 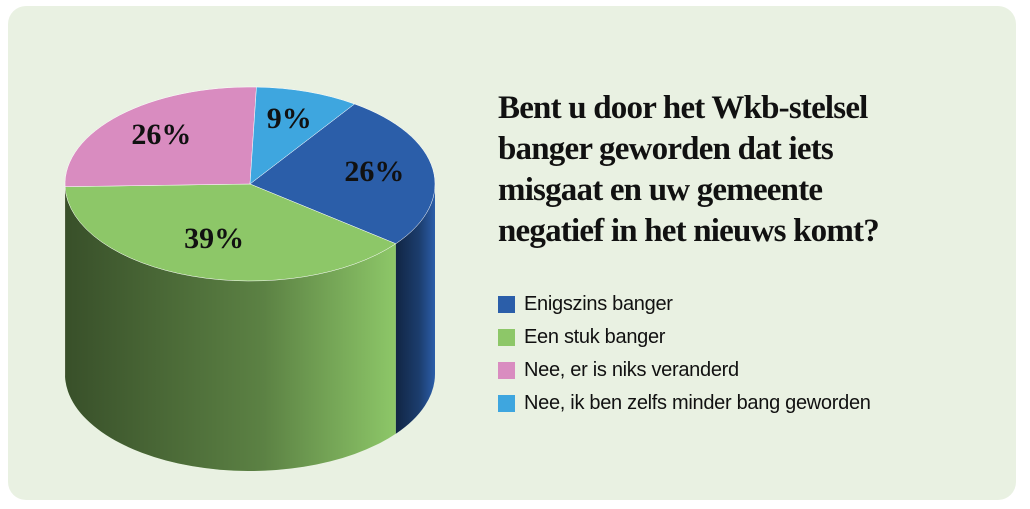 What do you see at coordinates (684, 304) in the screenshot?
I see `legend-item: Enigszins banger` at bounding box center [684, 304].